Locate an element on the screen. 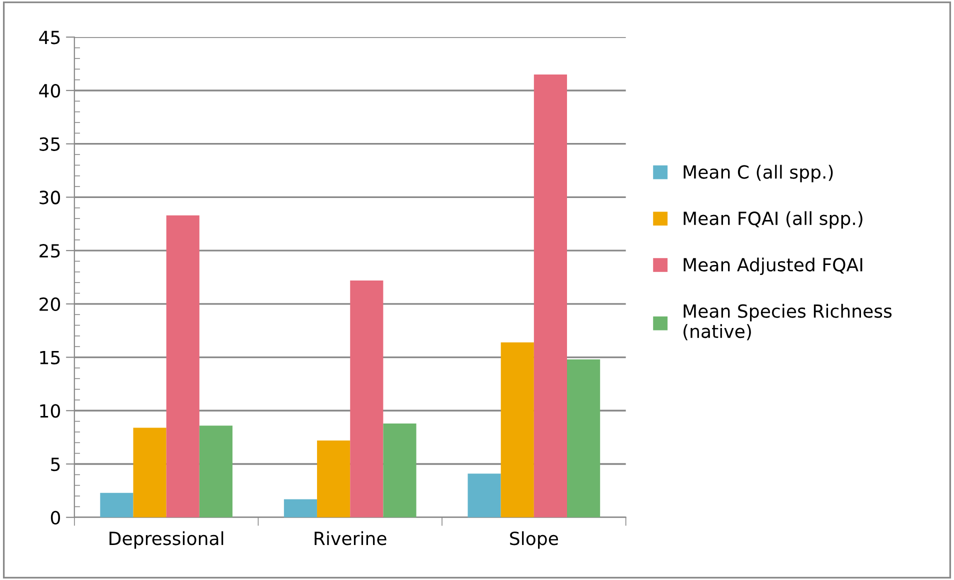 This screenshot has width=954, height=580. y-tick-label: 35 is located at coordinates (50, 144).